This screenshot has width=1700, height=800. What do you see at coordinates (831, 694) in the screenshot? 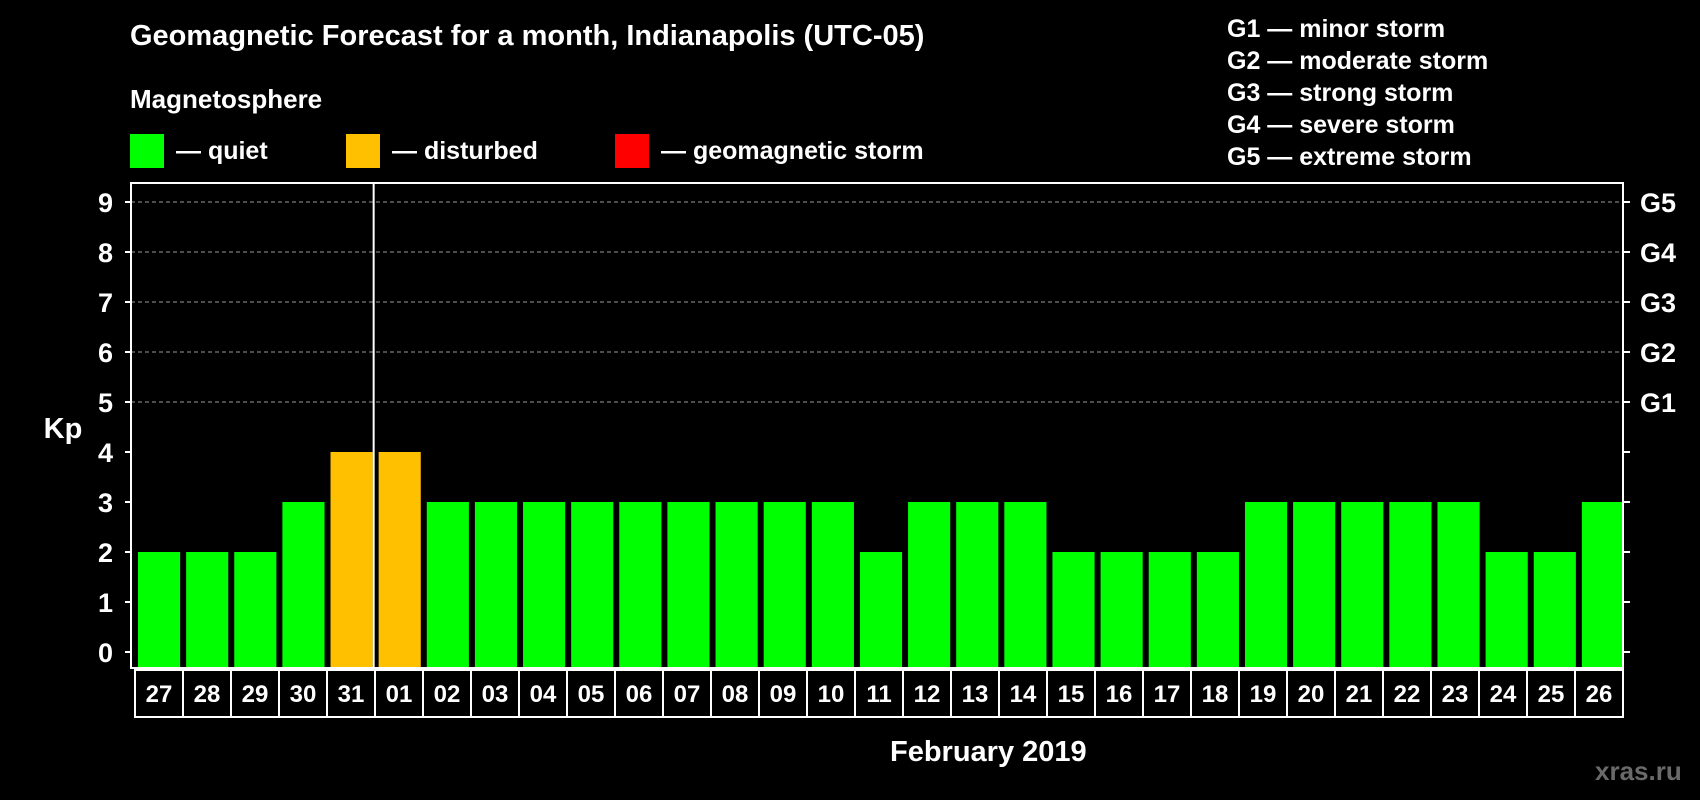
I see `x-category-label-10: 10` at bounding box center [831, 694].